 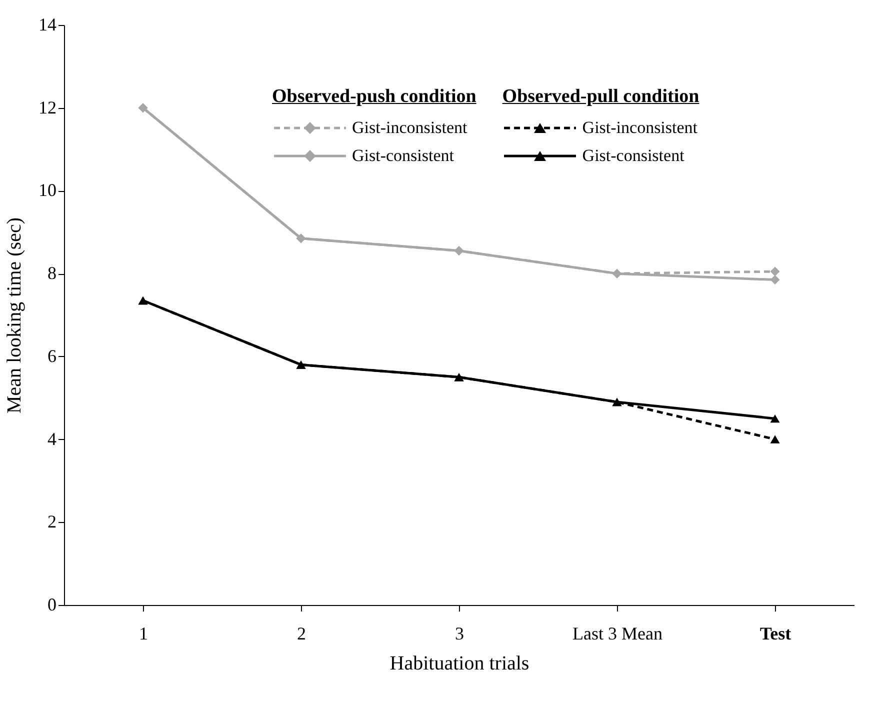 I want to click on annotation: Observed-push condition, so click(x=374, y=97).